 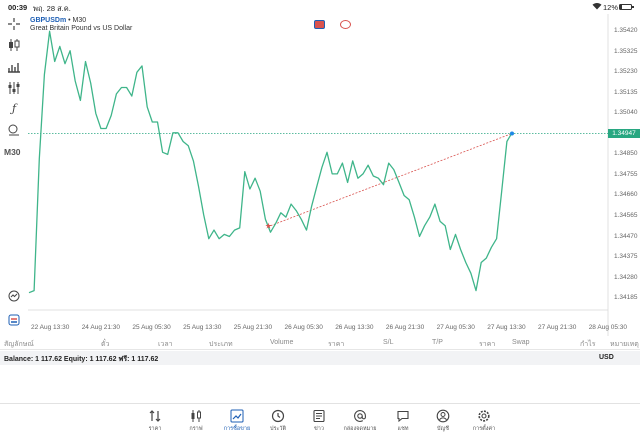 I want to click on y-tick-label: 1.35420, so click(x=626, y=31).